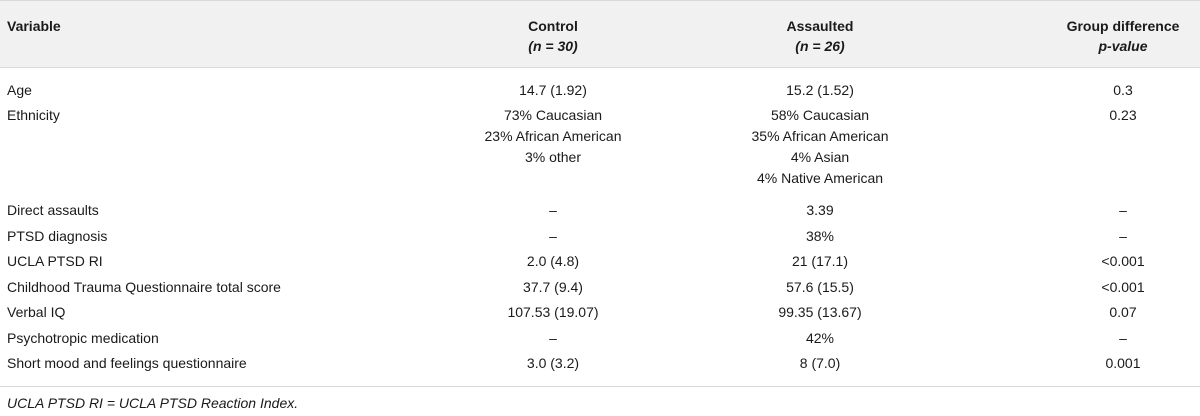  What do you see at coordinates (19, 90) in the screenshot?
I see `cell-variable: Age` at bounding box center [19, 90].